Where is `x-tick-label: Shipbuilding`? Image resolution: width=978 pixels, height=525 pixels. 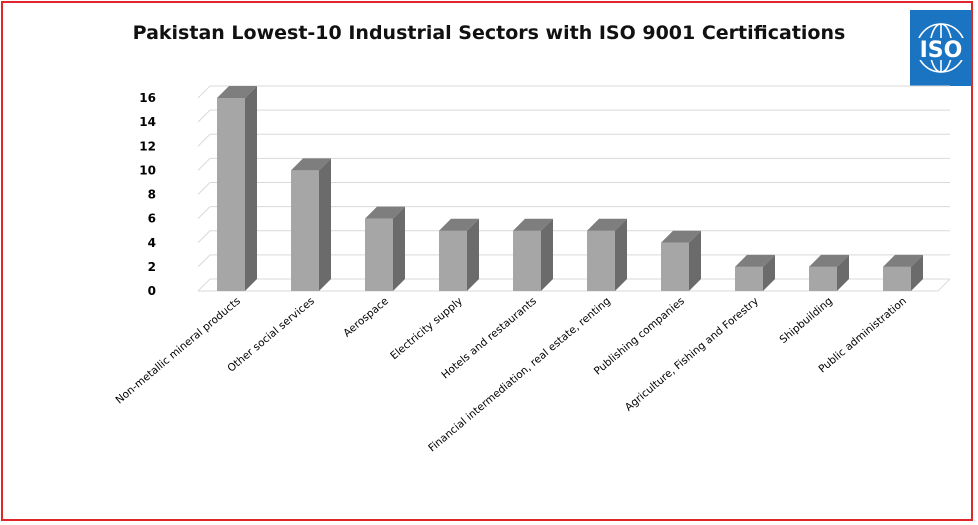 x-tick-label: Shipbuilding is located at coordinates (805, 320).